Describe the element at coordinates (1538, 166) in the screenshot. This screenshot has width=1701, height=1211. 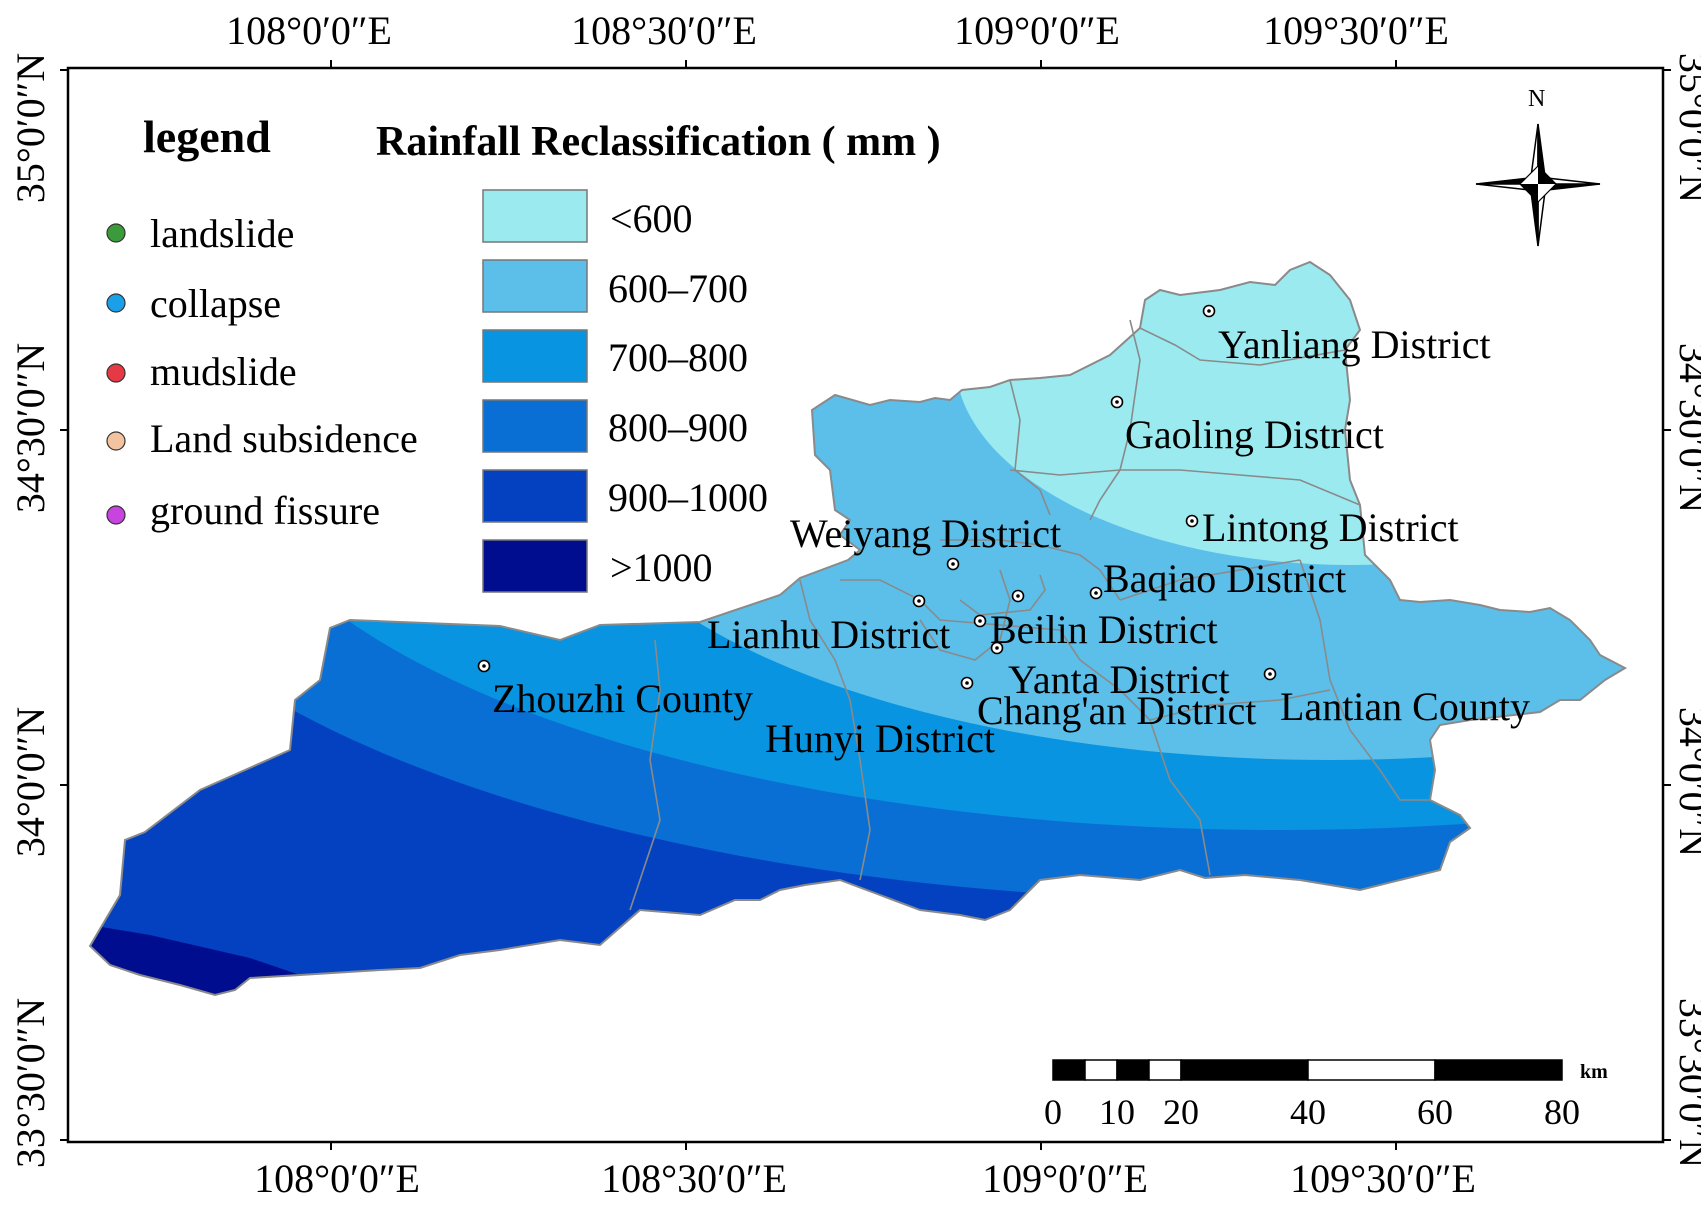
I see `north-arrow-icon: N` at that location.